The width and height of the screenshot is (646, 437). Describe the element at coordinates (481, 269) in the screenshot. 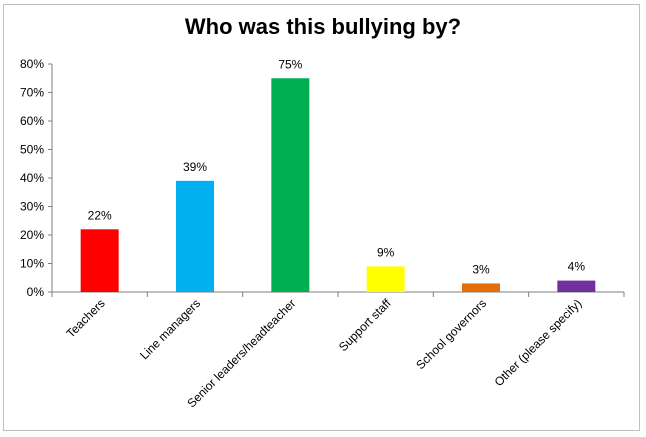

I see `data-label: 3%` at that location.